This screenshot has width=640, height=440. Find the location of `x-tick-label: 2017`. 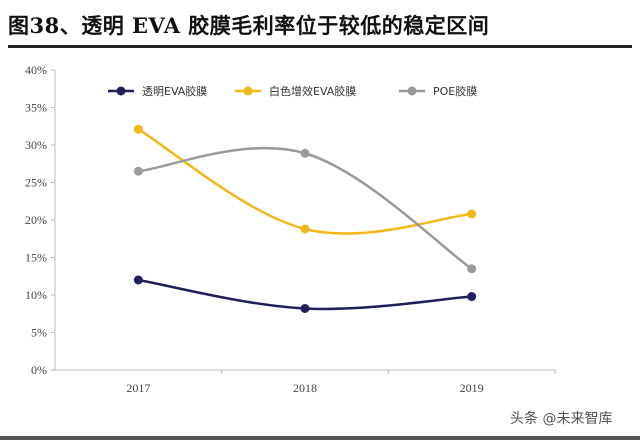

x-tick-label: 2017 is located at coordinates (138, 388).